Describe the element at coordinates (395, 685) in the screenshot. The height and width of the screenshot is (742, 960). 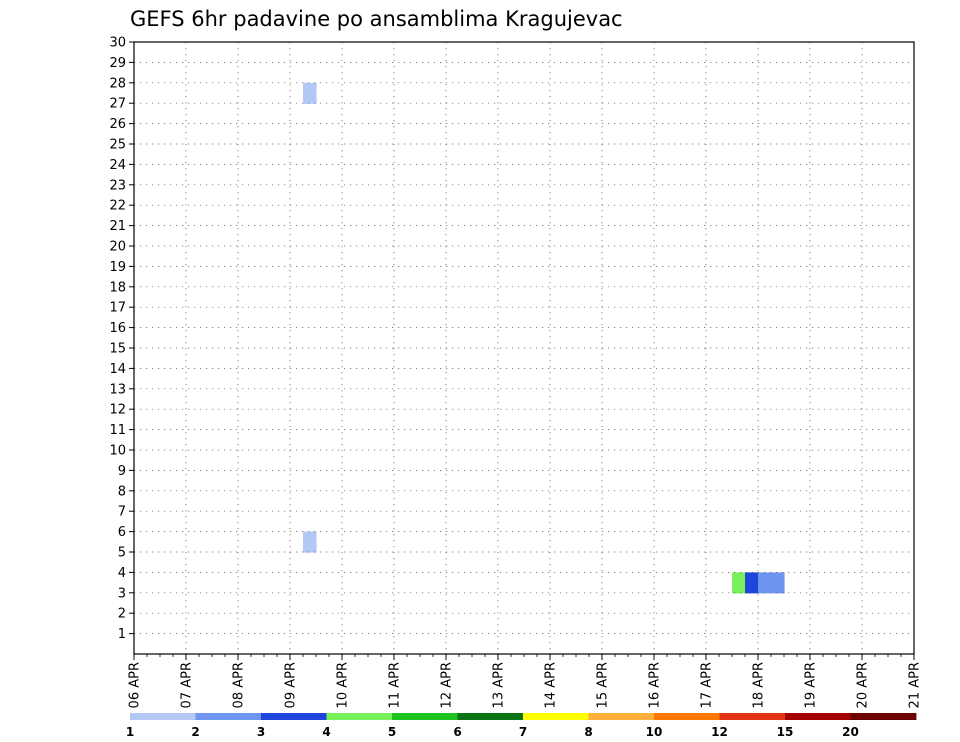
I see `x-tick-label: 11 APR` at that location.